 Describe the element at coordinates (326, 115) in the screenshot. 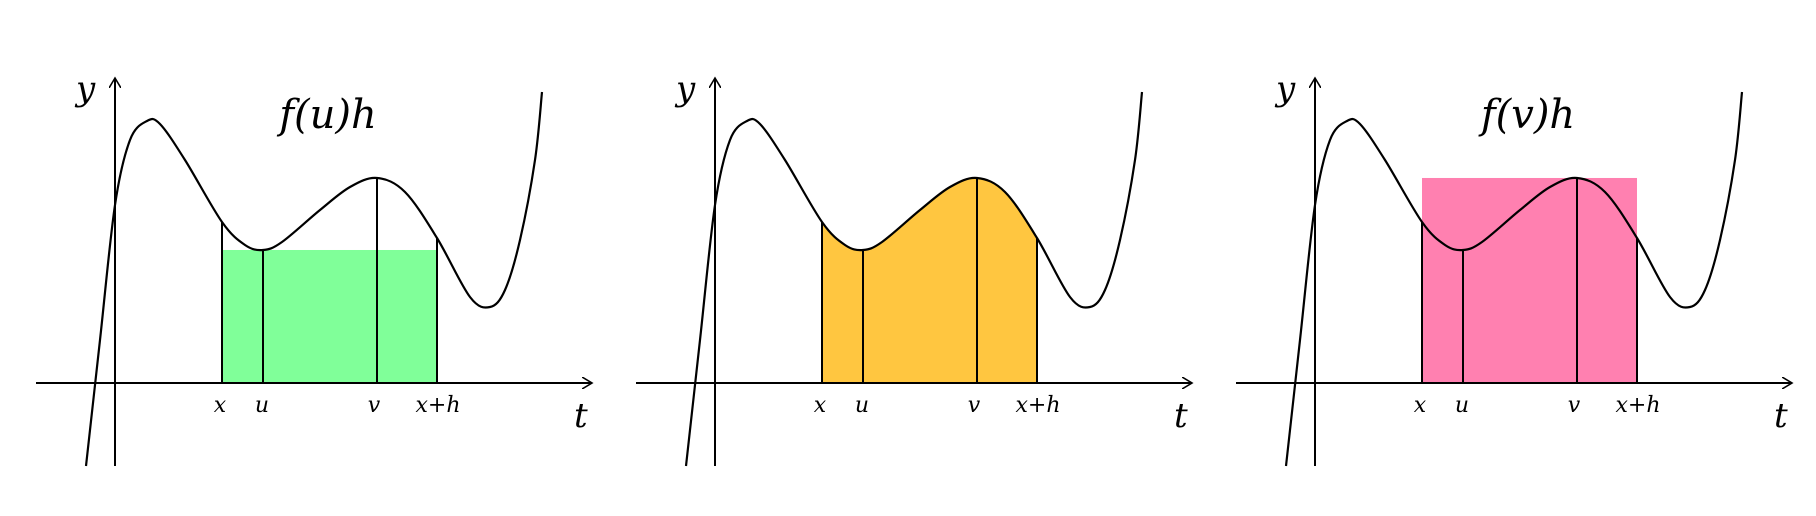

I see `region-label: f(u)h` at that location.